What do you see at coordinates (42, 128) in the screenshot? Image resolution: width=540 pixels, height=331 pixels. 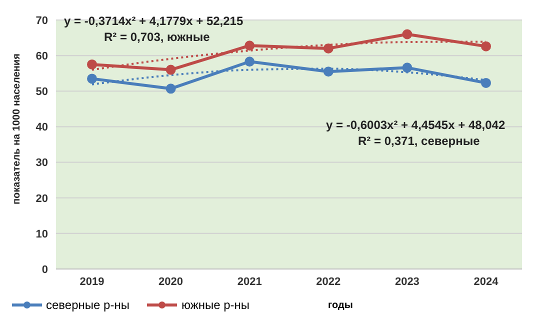 I see `y-tick-label: 40` at bounding box center [42, 128].